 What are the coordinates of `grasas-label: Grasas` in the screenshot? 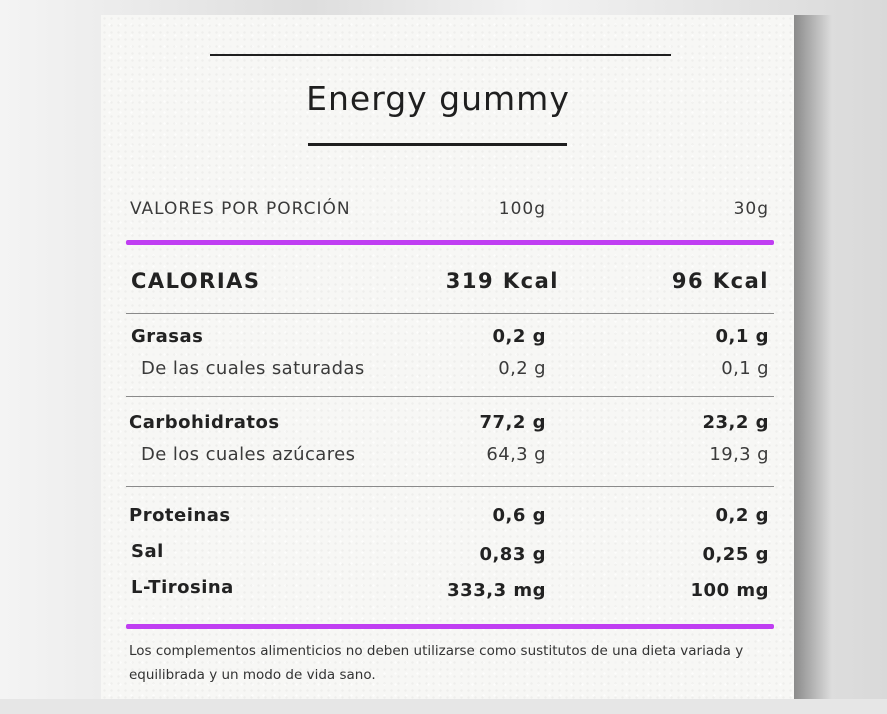 It's located at (167, 336).